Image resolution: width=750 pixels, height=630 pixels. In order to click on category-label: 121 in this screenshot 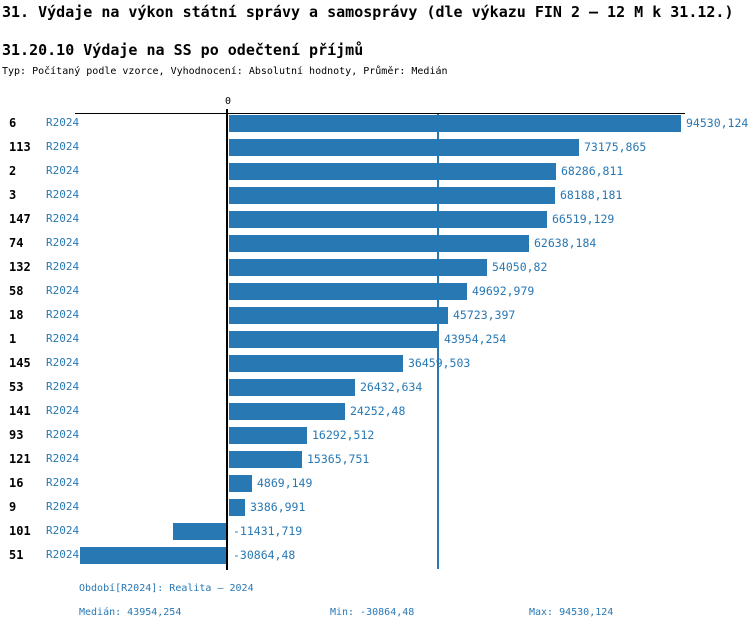, I will do `click(20, 459)`.